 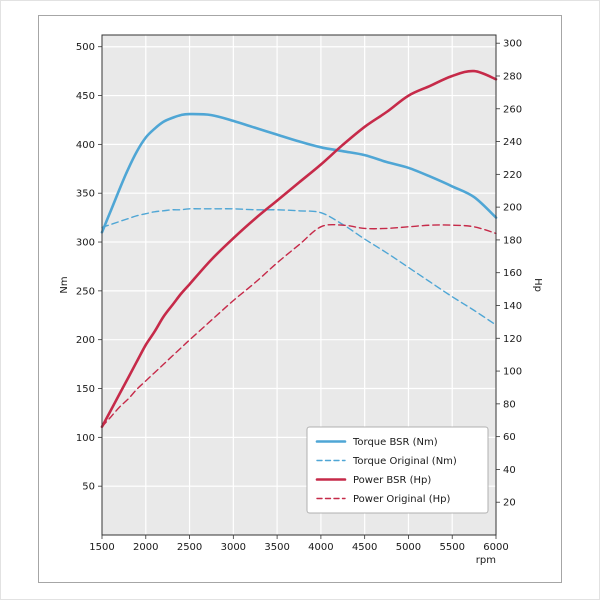 I want to click on y-right-tick-label: 20, so click(x=509, y=503).